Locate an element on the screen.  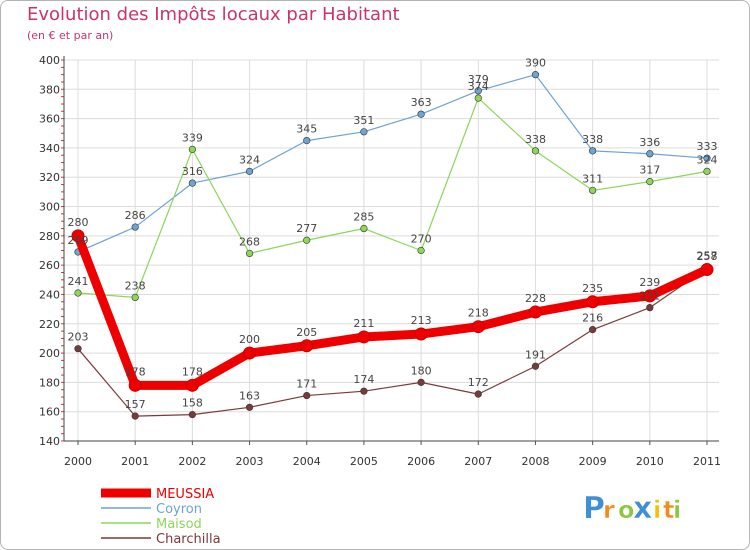
data-label-maisod: 268 is located at coordinates (249, 241).